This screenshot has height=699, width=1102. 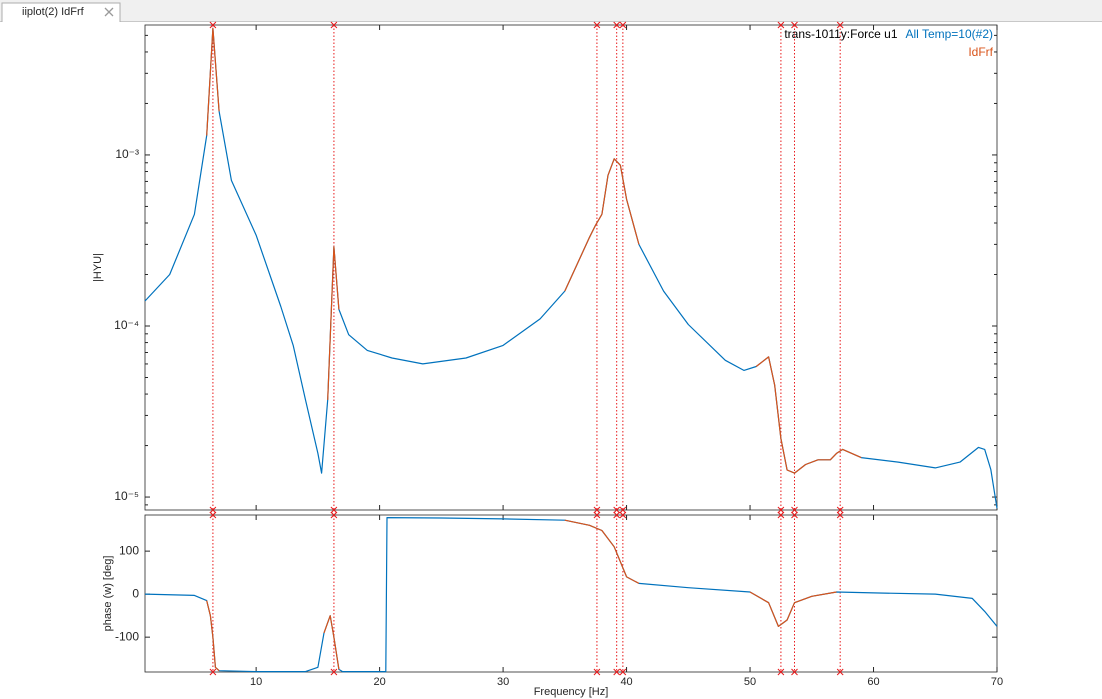 I want to click on y-axis-label: phase (w) [deg], so click(x=108, y=594).